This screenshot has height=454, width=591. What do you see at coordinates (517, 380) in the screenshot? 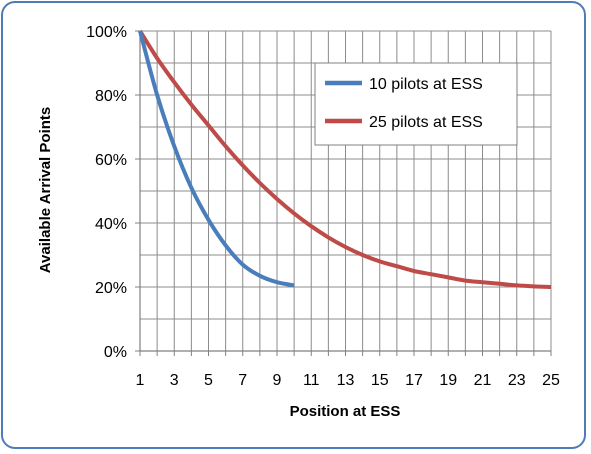
I see `x-tick-label: 23` at bounding box center [517, 380].